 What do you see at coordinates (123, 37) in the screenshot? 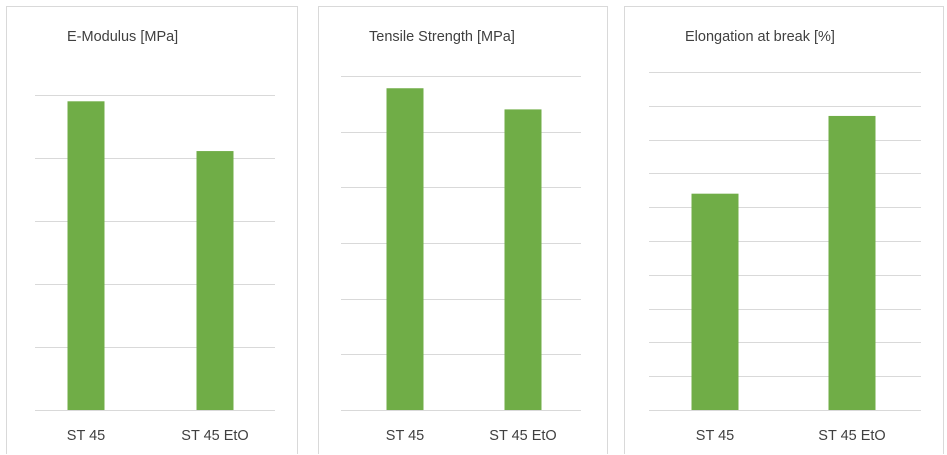
I see `chart-title: E-Modulus [MPa]` at bounding box center [123, 37].